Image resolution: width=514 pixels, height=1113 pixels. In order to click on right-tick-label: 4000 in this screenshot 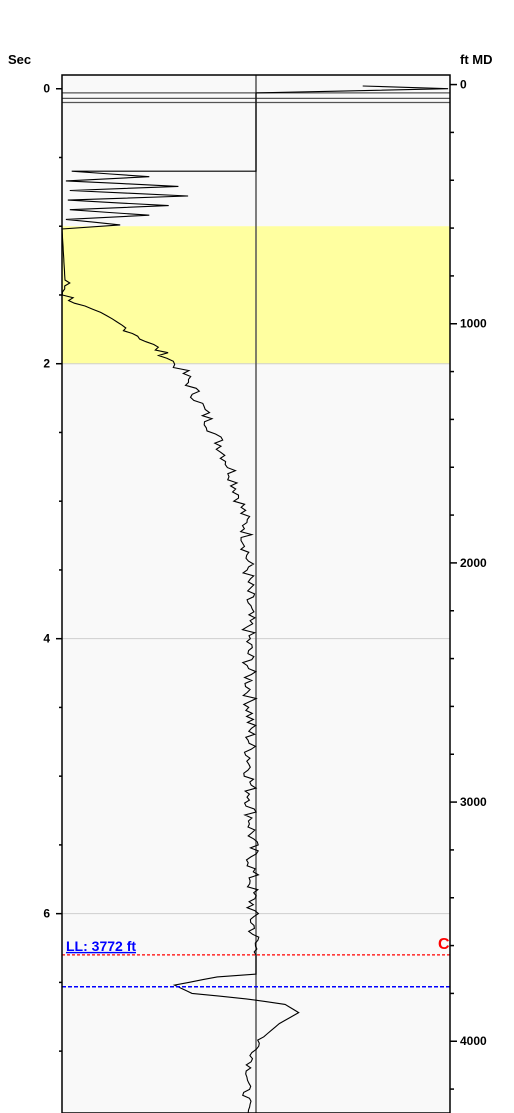, I will do `click(473, 1041)`.